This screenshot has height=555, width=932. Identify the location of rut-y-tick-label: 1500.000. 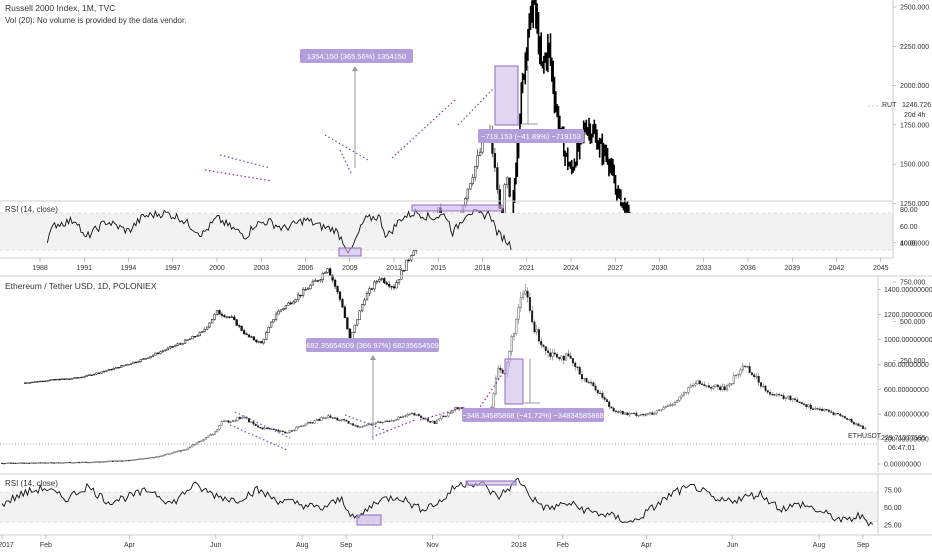
(914, 165).